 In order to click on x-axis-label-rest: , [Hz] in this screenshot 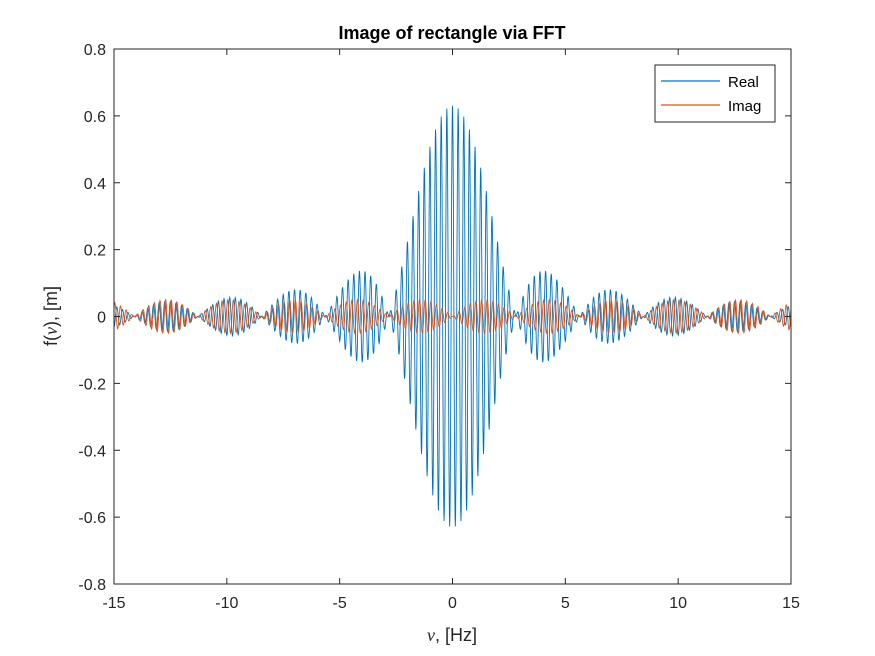, I will do `click(456, 635)`.